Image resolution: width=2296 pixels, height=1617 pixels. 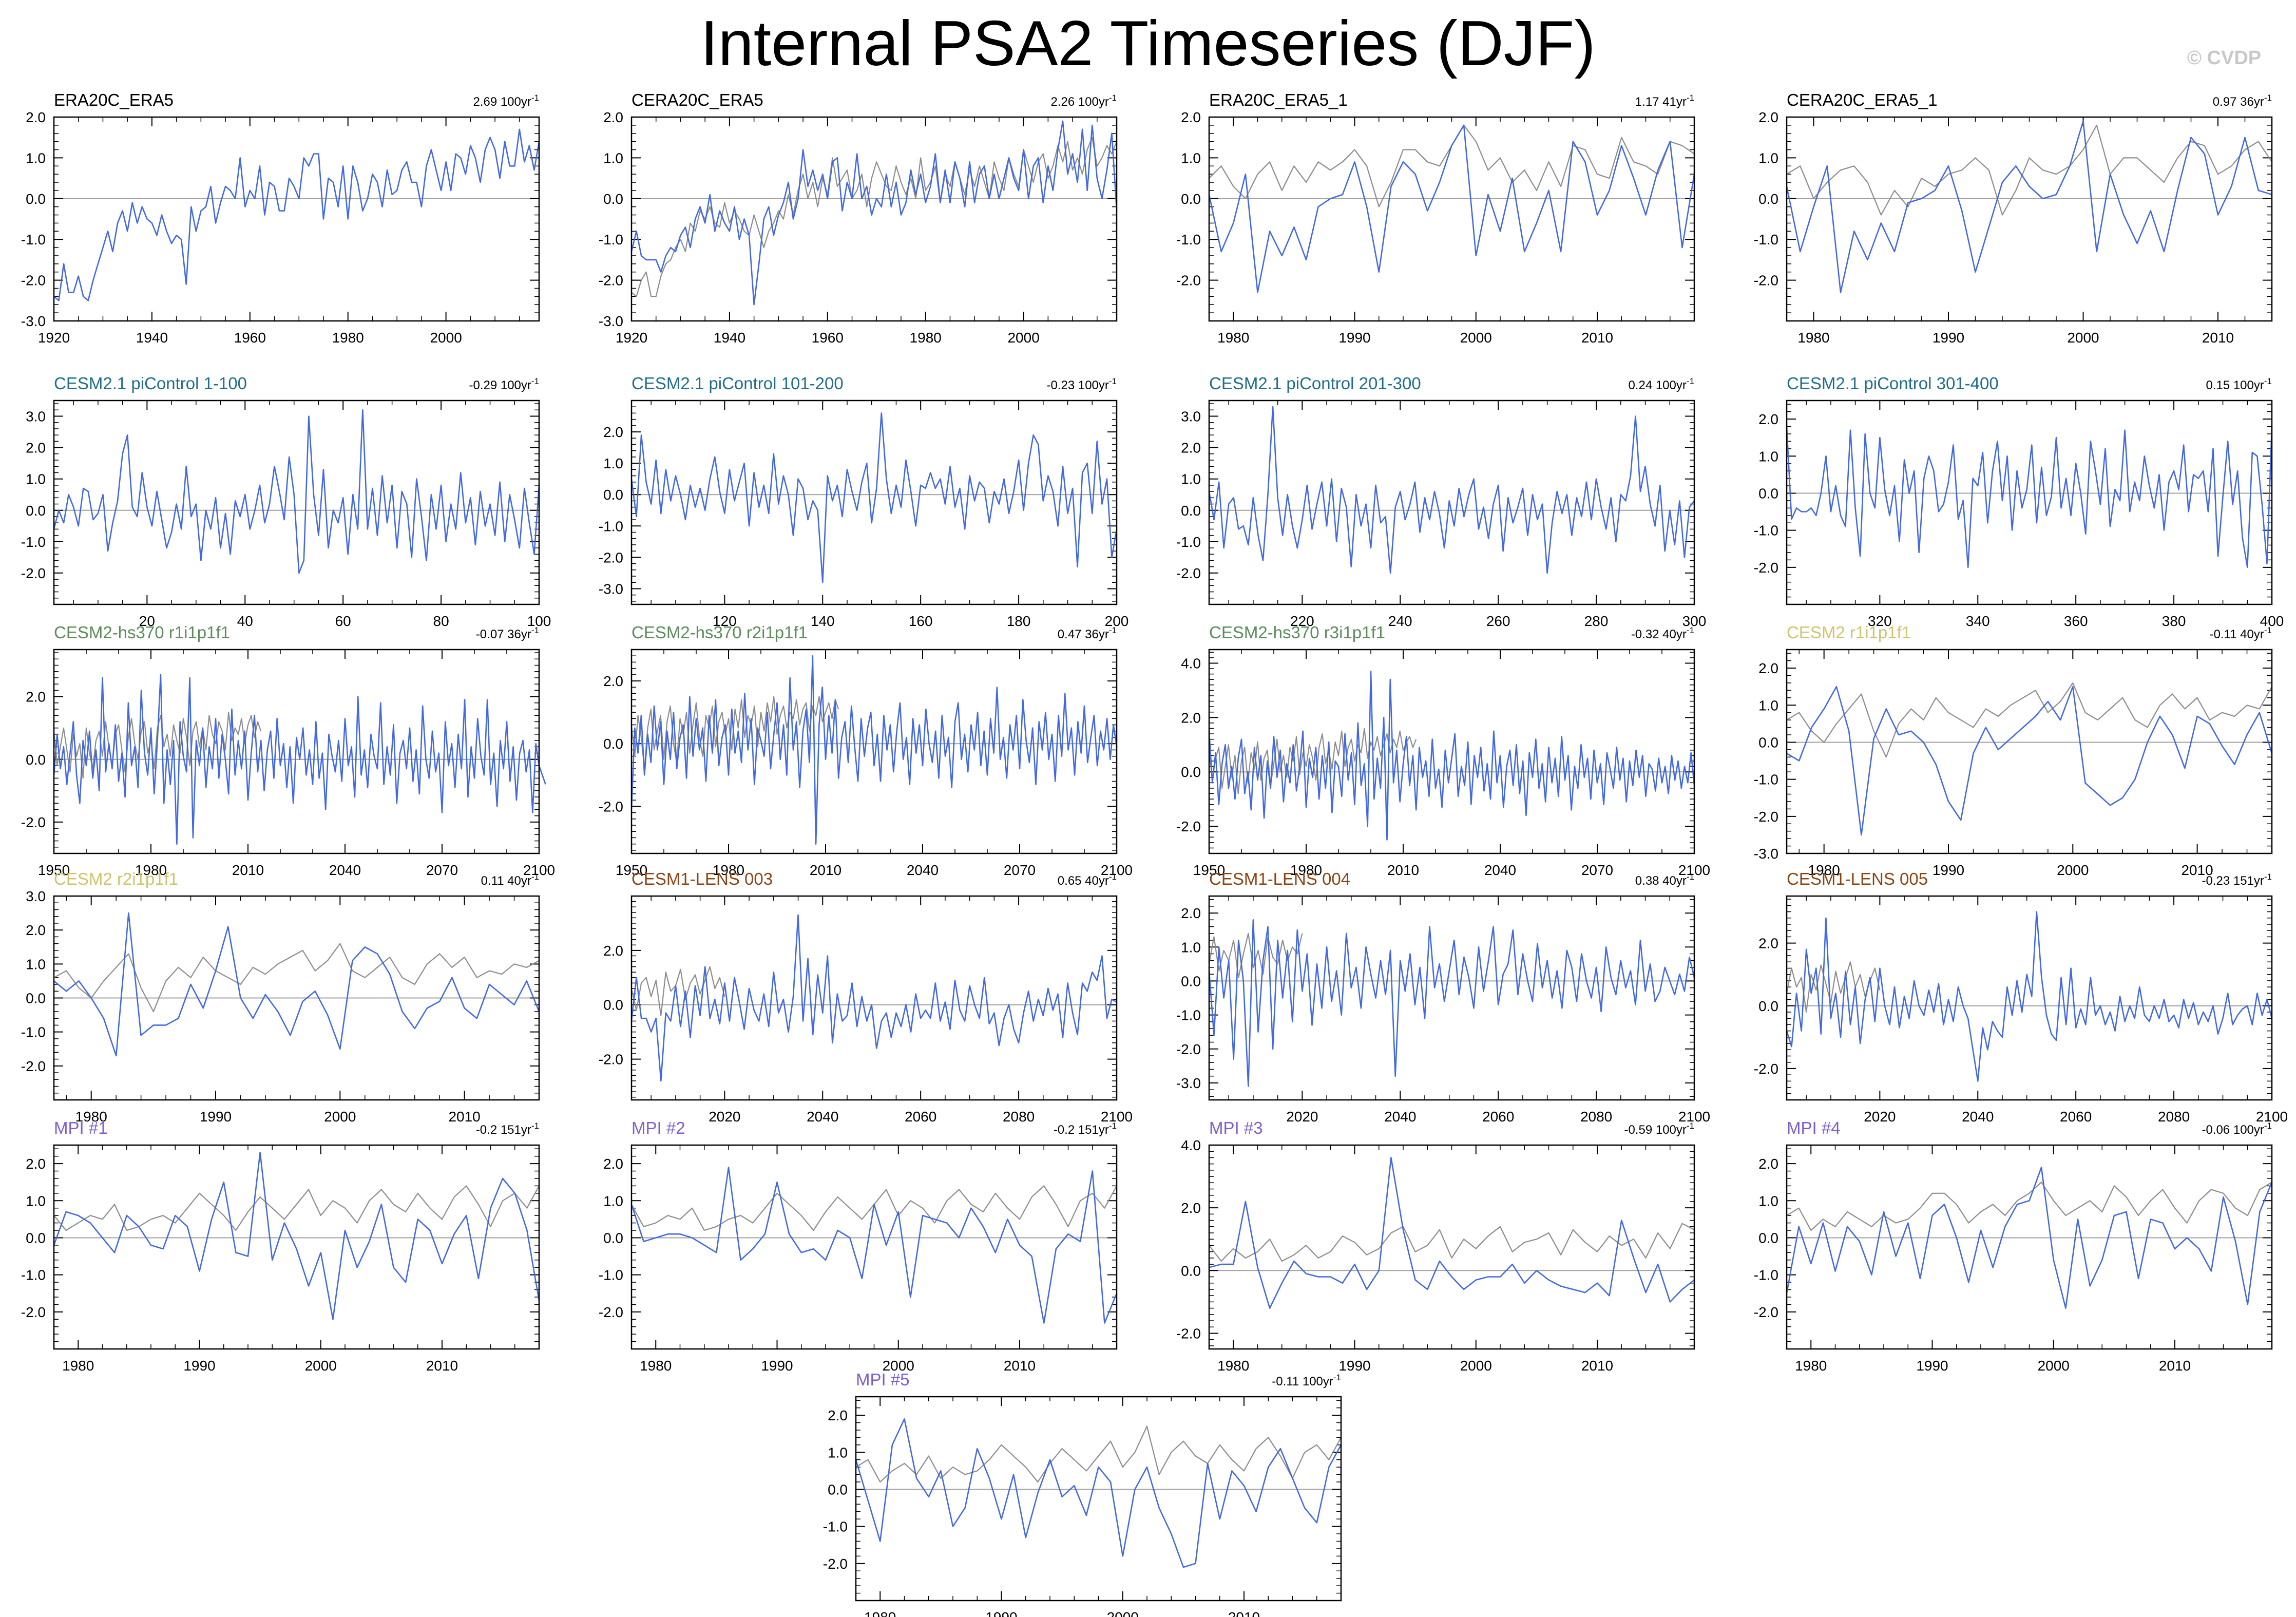 What do you see at coordinates (1079, 102) in the screenshot?
I see `trend-value: 2.26 100yr` at bounding box center [1079, 102].